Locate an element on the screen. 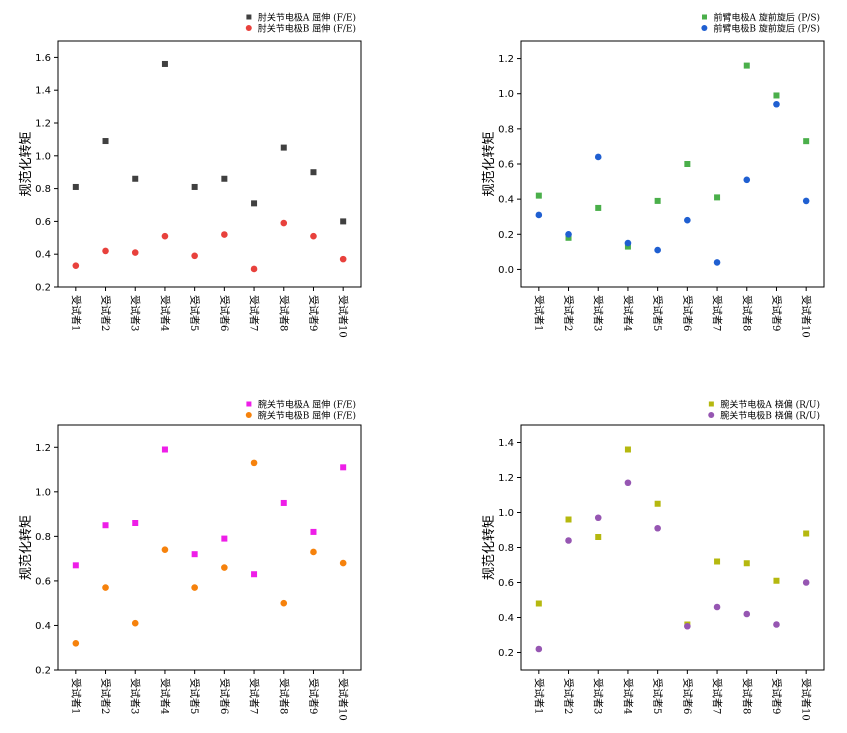 Image resolution: width=847 pixels, height=733 pixels. legend-label: 前臂电极A 旋前旋后 (P/S) is located at coordinates (767, 18).